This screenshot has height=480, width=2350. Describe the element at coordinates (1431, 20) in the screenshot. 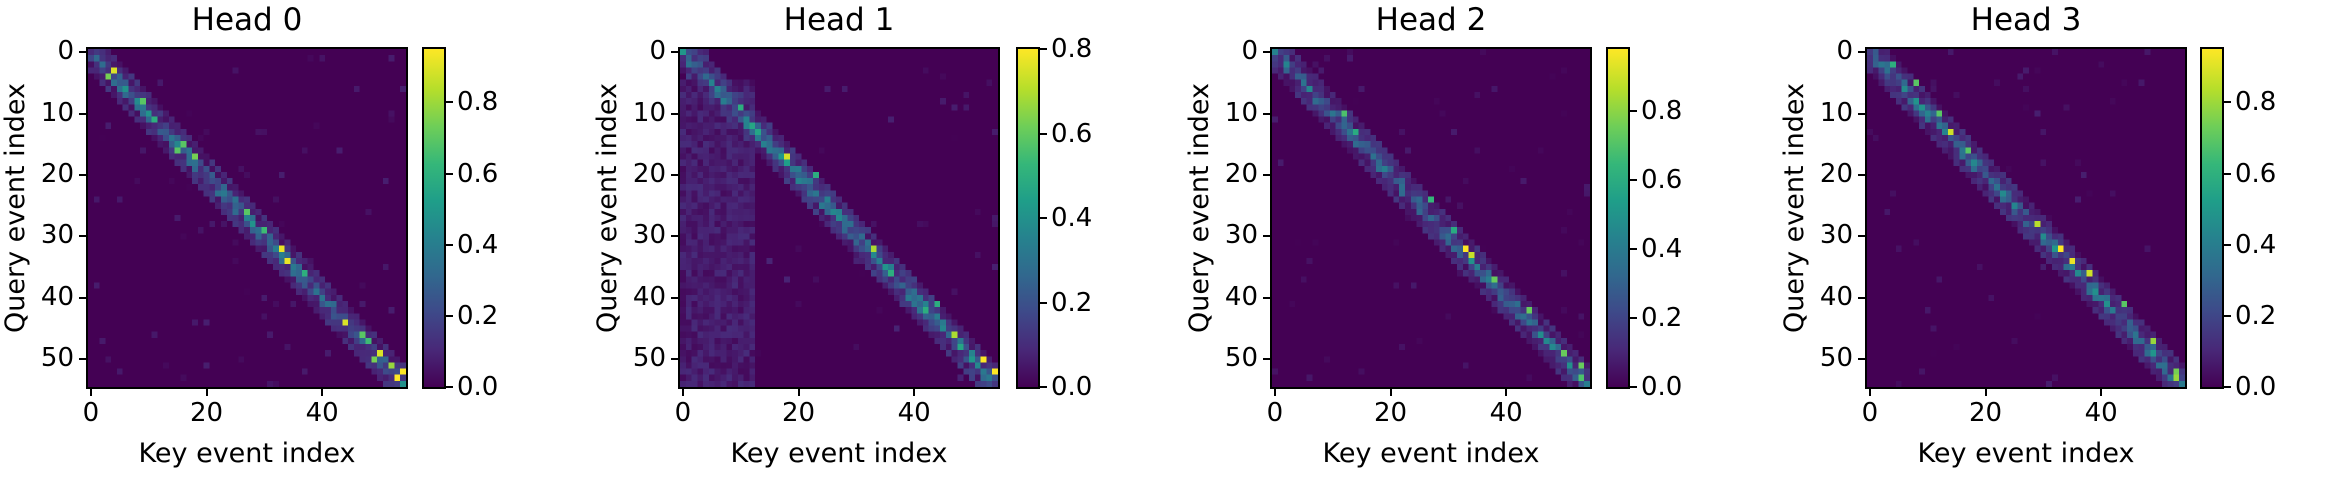

I see `panel-title: Head 2` at that location.